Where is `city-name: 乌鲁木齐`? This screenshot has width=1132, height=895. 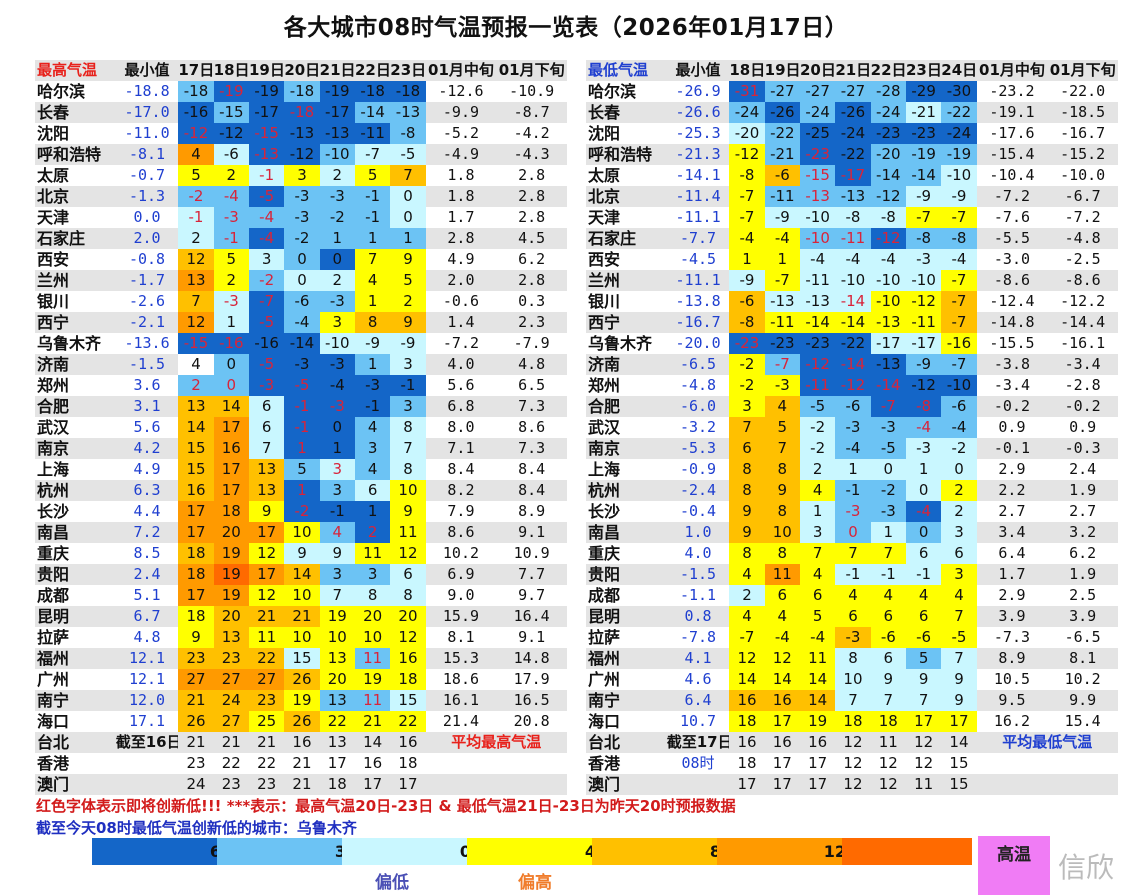
city-name: 乌鲁木齐 is located at coordinates (620, 343).